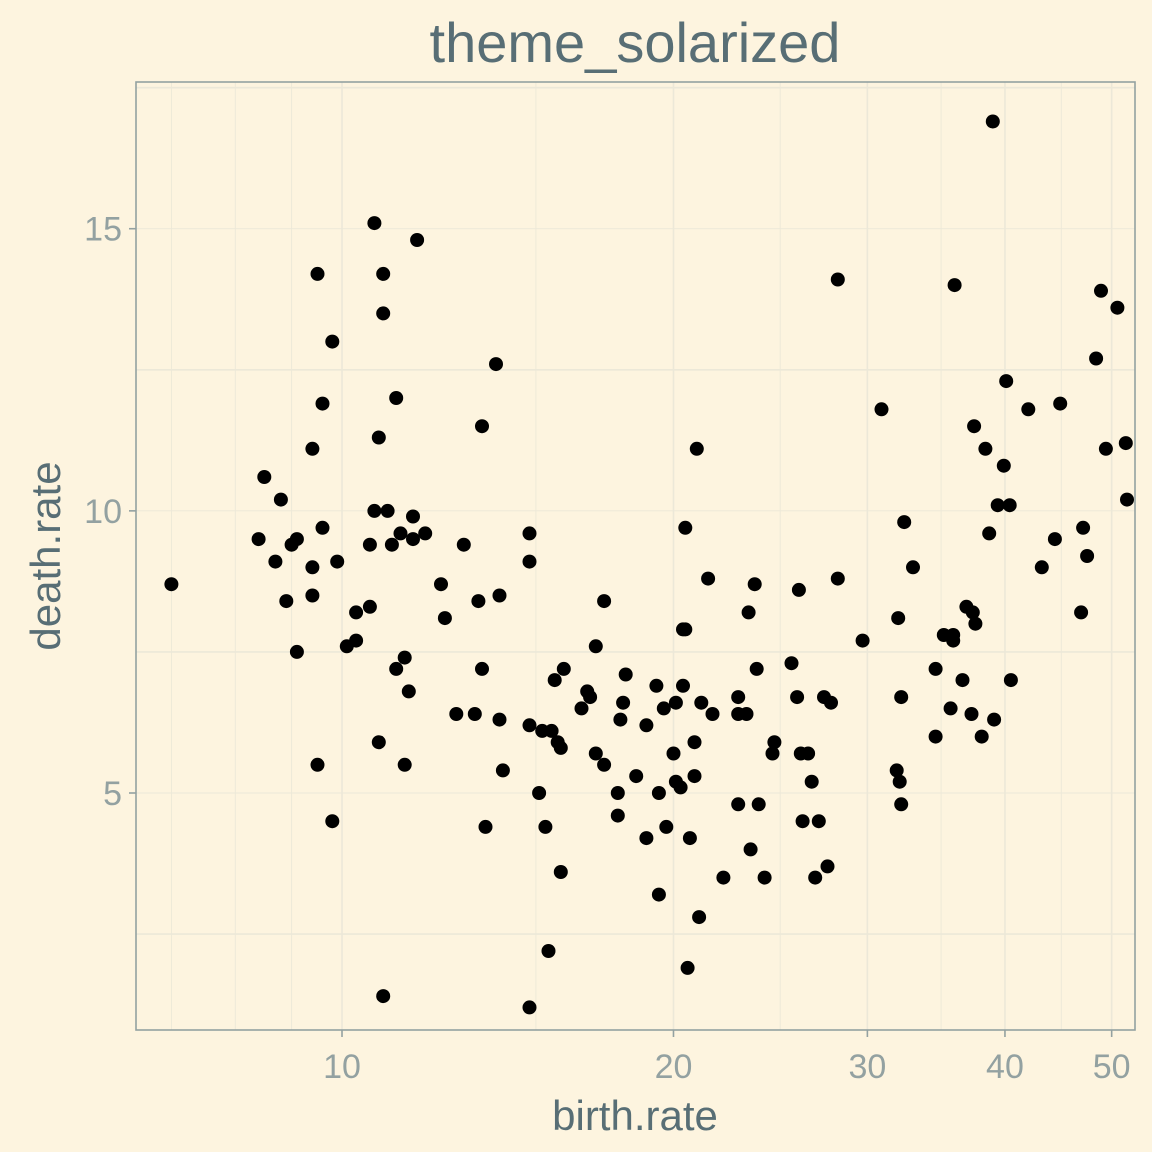  I want to click on y-axis-title: death.rate, so click(45, 555).